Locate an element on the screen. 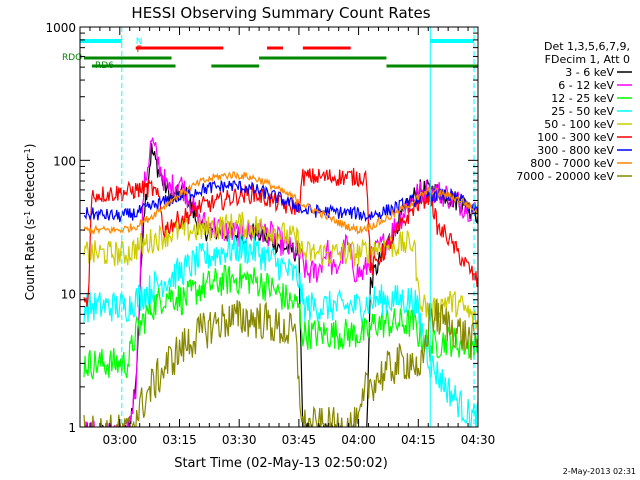 The width and height of the screenshot is (640, 480). x-tick-label-6: 04:30 is located at coordinates (478, 440).